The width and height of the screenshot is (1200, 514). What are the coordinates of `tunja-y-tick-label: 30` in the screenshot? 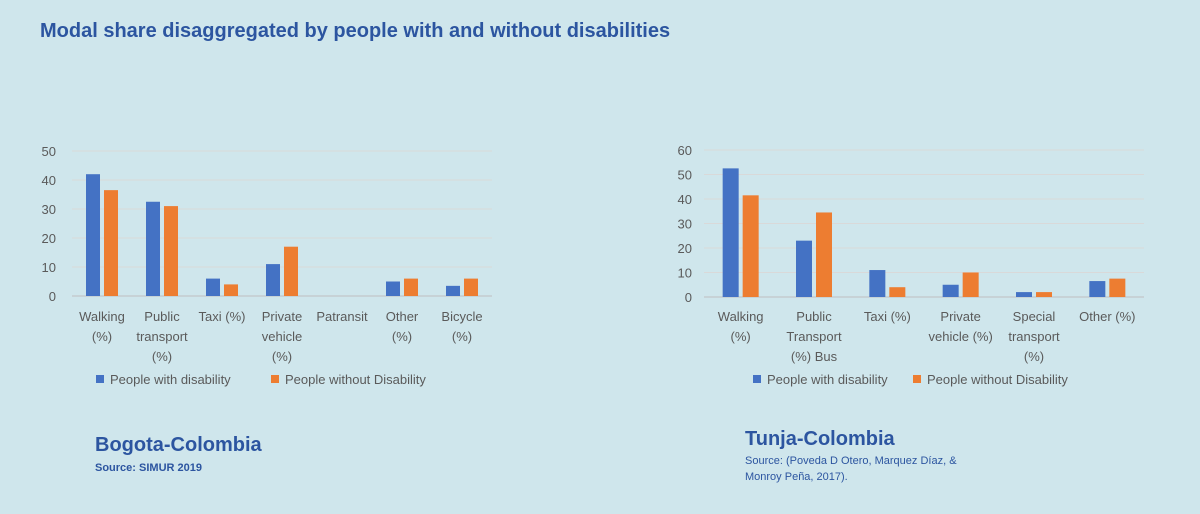 It's located at (685, 224).